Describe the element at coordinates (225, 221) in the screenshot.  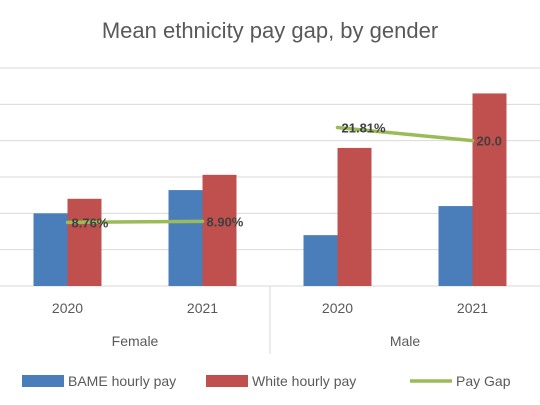
I see `pay-gap-label: 8.90%` at that location.